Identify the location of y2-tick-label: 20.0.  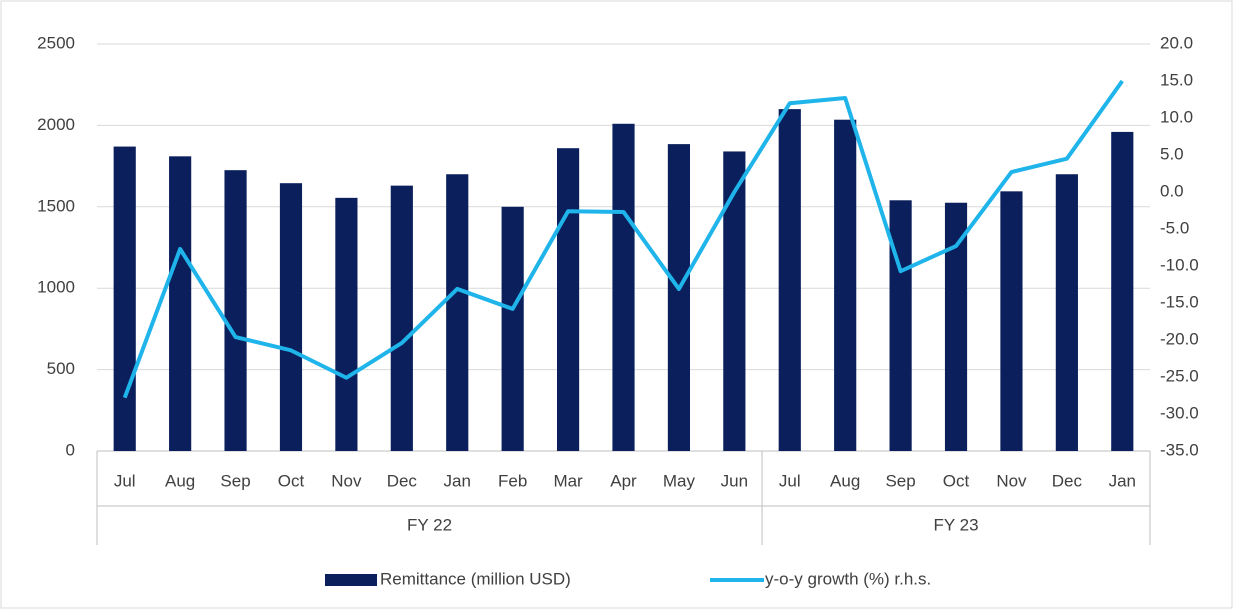
(1176, 42).